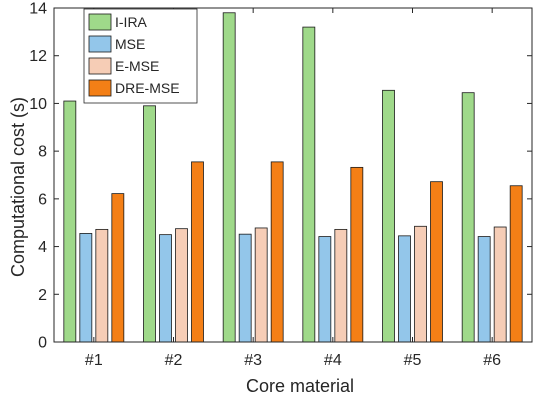 This screenshot has height=403, width=550. What do you see at coordinates (100, 88) in the screenshot?
I see `legend-swatch-dre-mse` at bounding box center [100, 88].